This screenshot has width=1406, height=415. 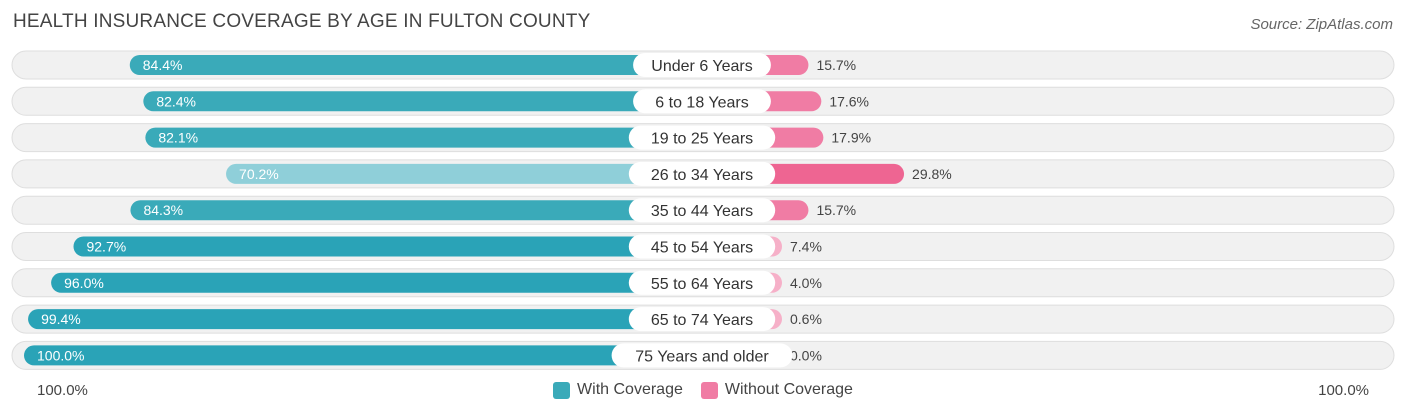 I want to click on bar-label-without-coverage: 4.0%, so click(x=806, y=283).